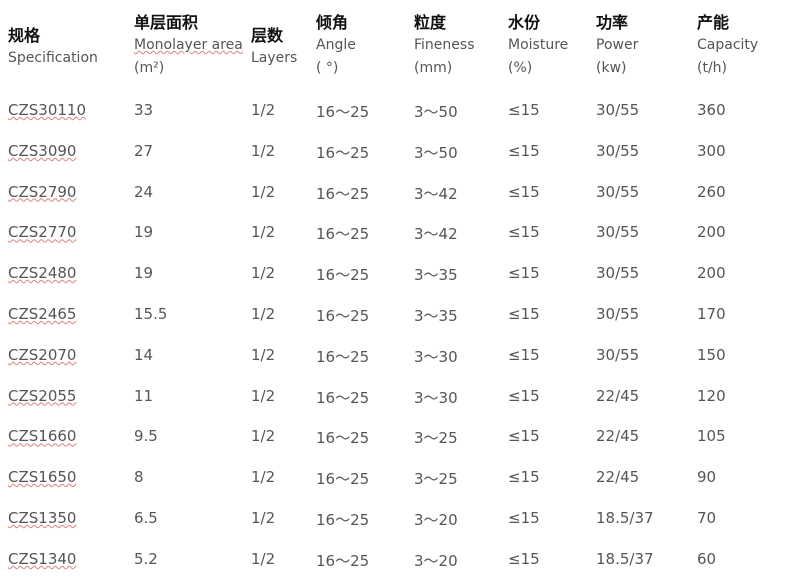  Describe the element at coordinates (42, 354) in the screenshot. I see `cell-specification: CZS2070` at that location.